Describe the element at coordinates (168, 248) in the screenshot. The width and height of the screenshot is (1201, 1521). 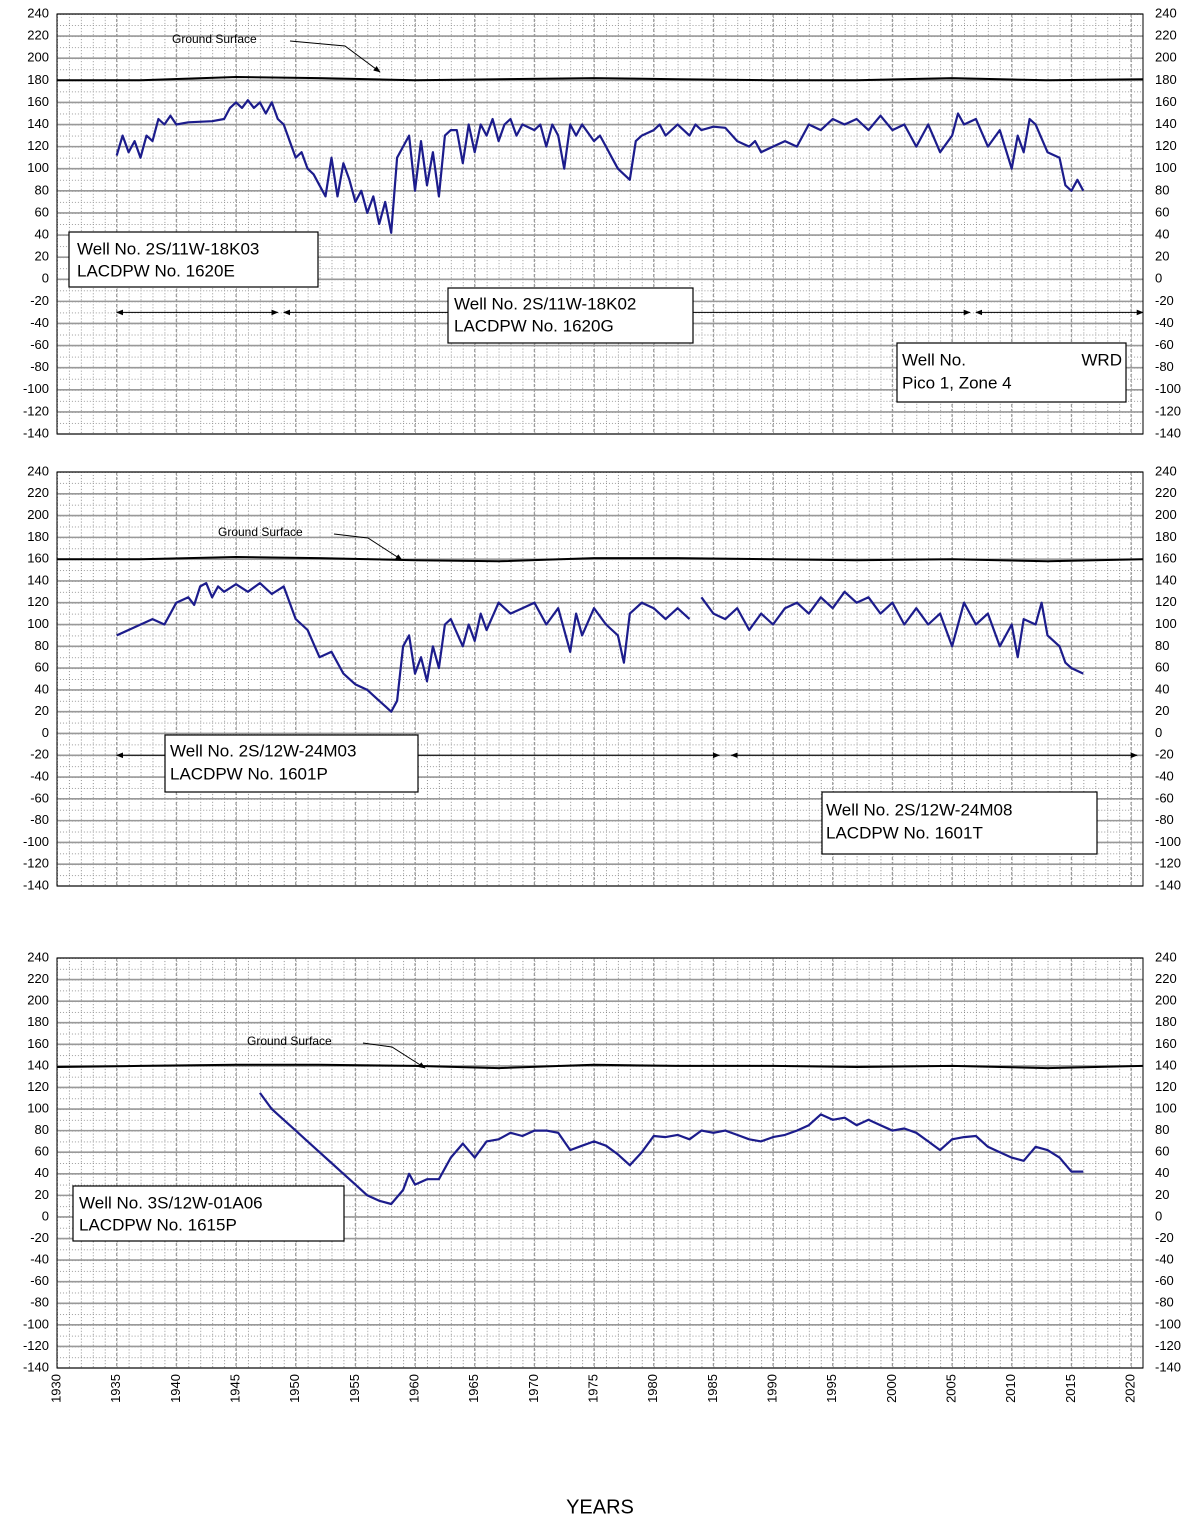
I see `well-label: Well No. 2S/11W-18K03` at that location.